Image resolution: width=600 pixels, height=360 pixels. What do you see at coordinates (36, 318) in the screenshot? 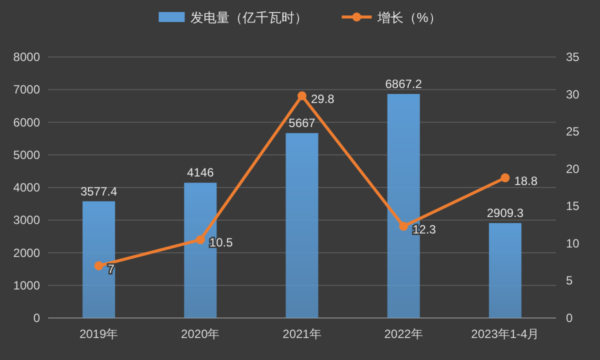
I see `y-tick-label: 0` at bounding box center [36, 318].